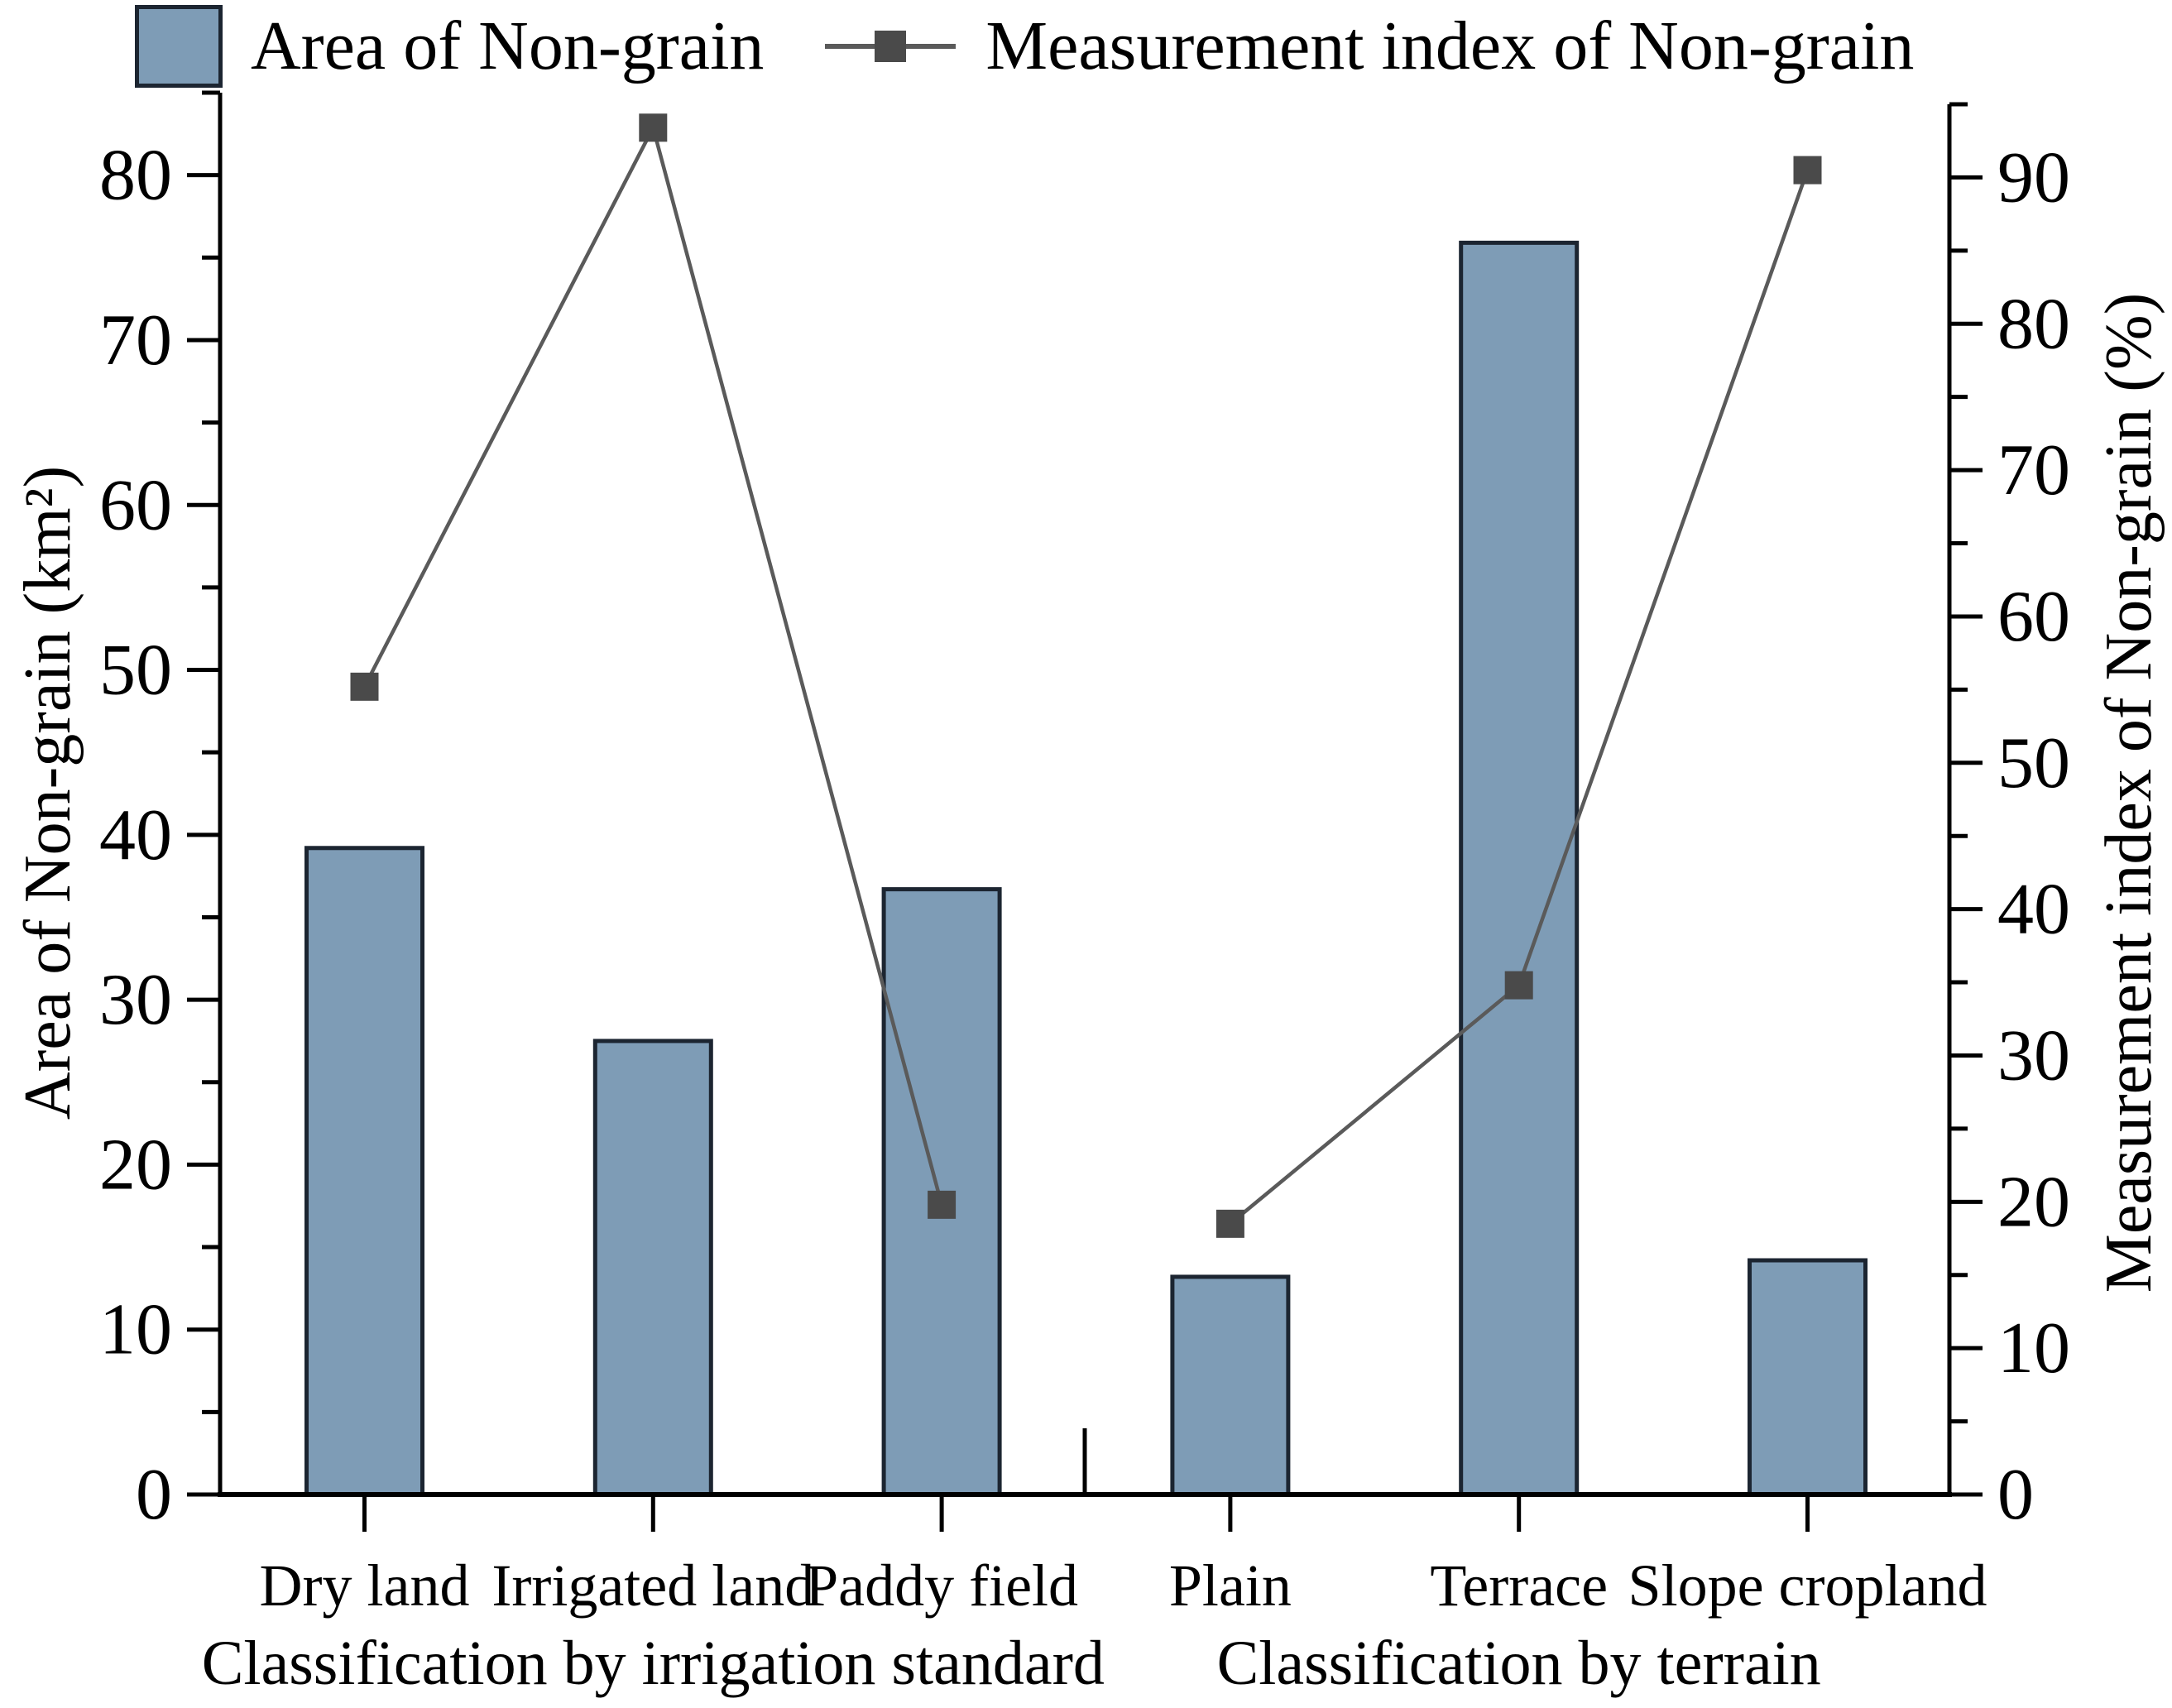  What do you see at coordinates (135, 1165) in the screenshot?
I see `left-tick-label: 20` at bounding box center [135, 1165].